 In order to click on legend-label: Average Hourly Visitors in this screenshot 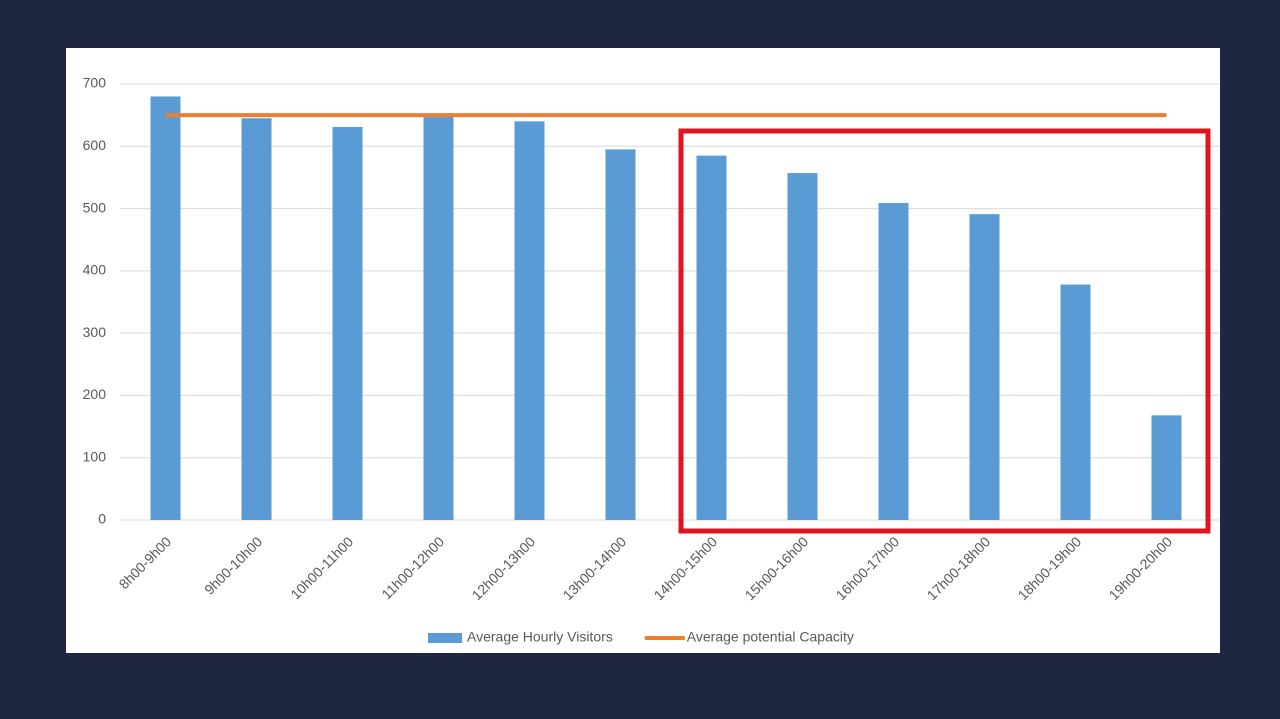, I will do `click(540, 637)`.